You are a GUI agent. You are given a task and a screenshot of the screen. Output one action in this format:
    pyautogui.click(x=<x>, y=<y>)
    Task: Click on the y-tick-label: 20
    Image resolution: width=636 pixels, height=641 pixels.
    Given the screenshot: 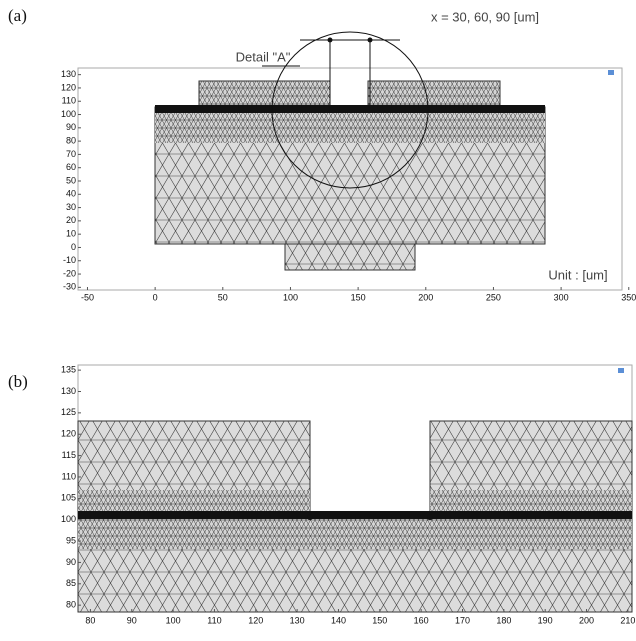 What is the action you would take?
    pyautogui.click(x=71, y=220)
    